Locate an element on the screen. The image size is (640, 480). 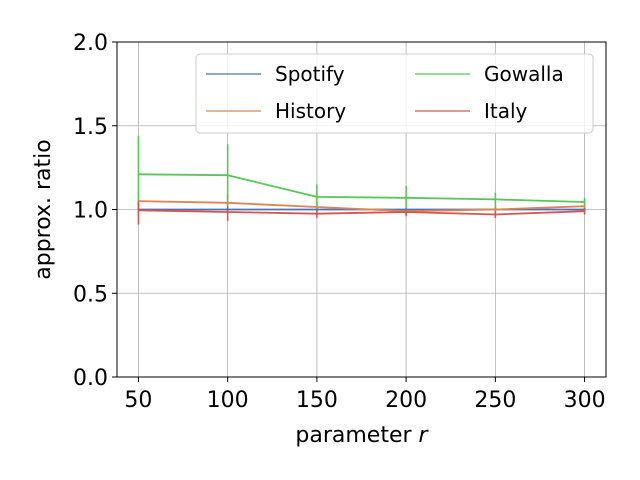
y-ticks: 0.0 0.5 1.0 1.5 2.0 is located at coordinates (95, 211).